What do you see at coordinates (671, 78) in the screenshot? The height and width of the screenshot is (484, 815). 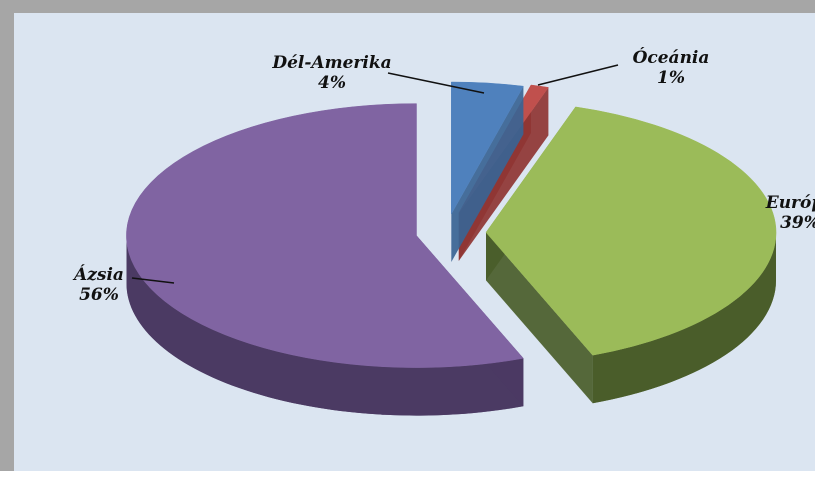 I see `label-percent-oceania: 1%` at bounding box center [671, 78].